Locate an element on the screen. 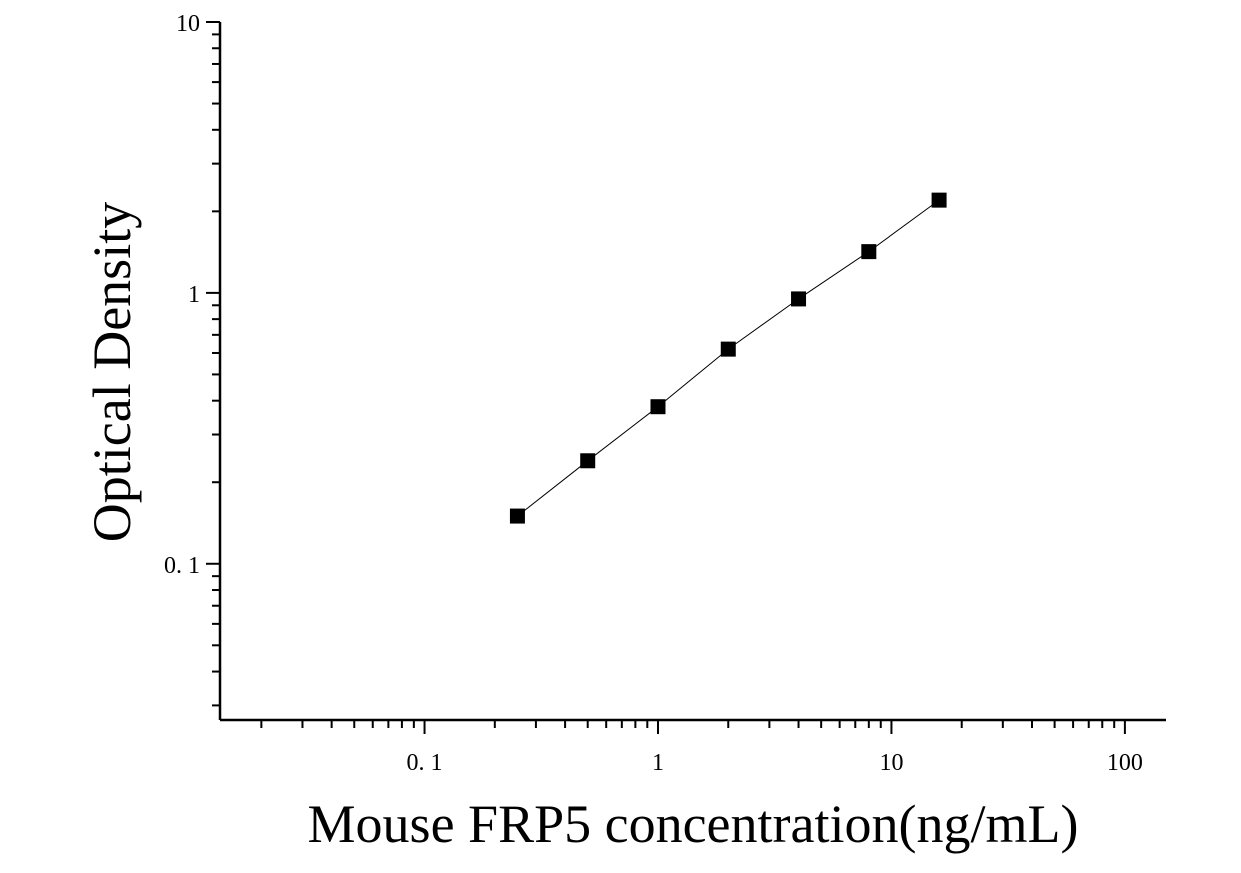  plot-area is located at coordinates (728, 358).